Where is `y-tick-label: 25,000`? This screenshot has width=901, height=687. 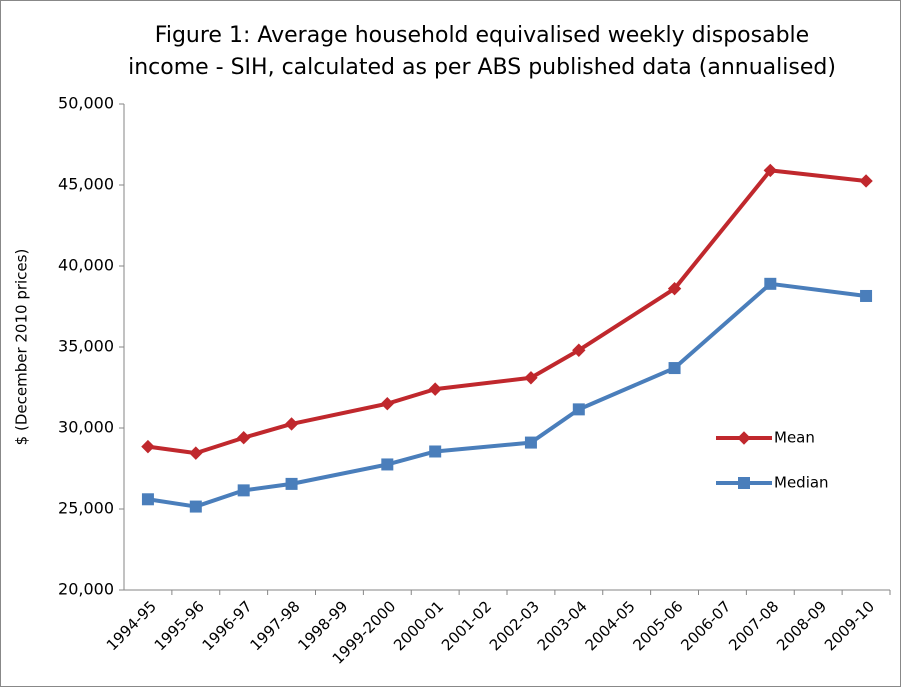 y-tick-label: 25,000 is located at coordinates (86, 508).